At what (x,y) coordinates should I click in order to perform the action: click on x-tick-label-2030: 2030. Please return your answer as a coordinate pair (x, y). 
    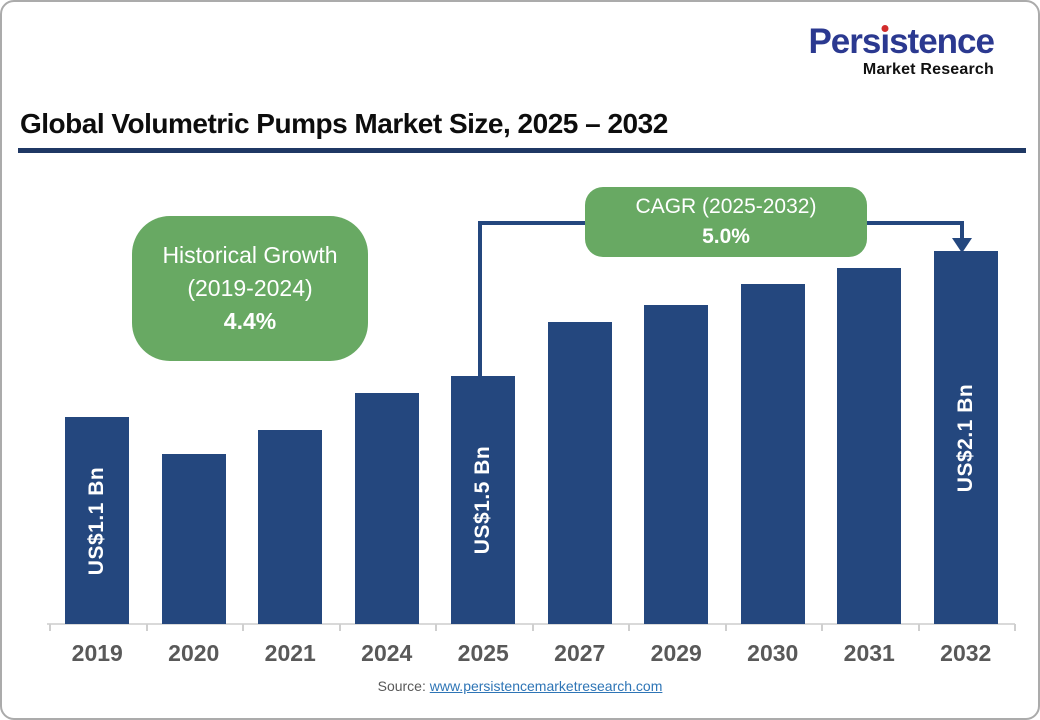
    Looking at the image, I should click on (773, 653).